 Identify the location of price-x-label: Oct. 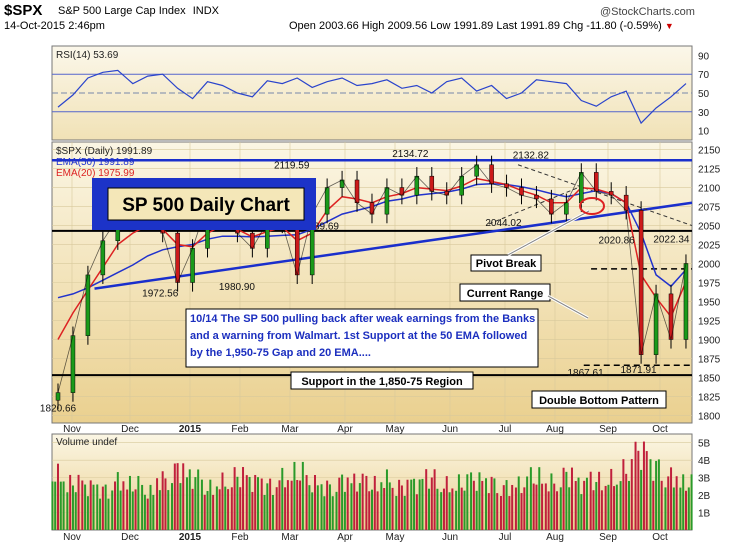
(660, 429).